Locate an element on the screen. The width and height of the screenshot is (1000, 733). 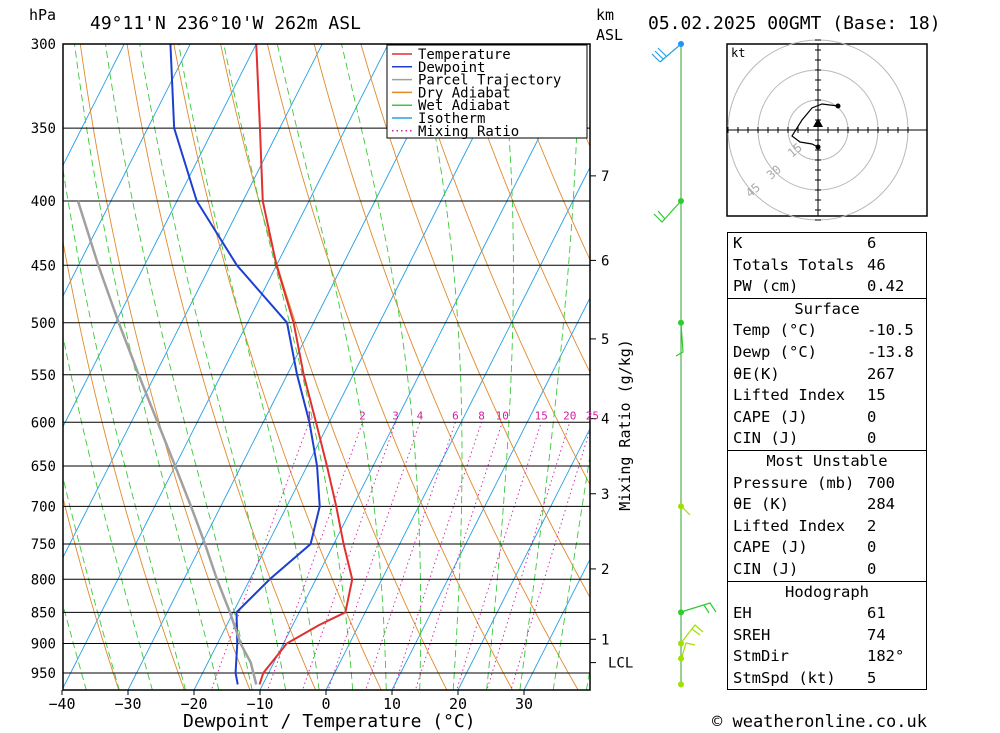
index-row: EH 61 is located at coordinates (827, 614).